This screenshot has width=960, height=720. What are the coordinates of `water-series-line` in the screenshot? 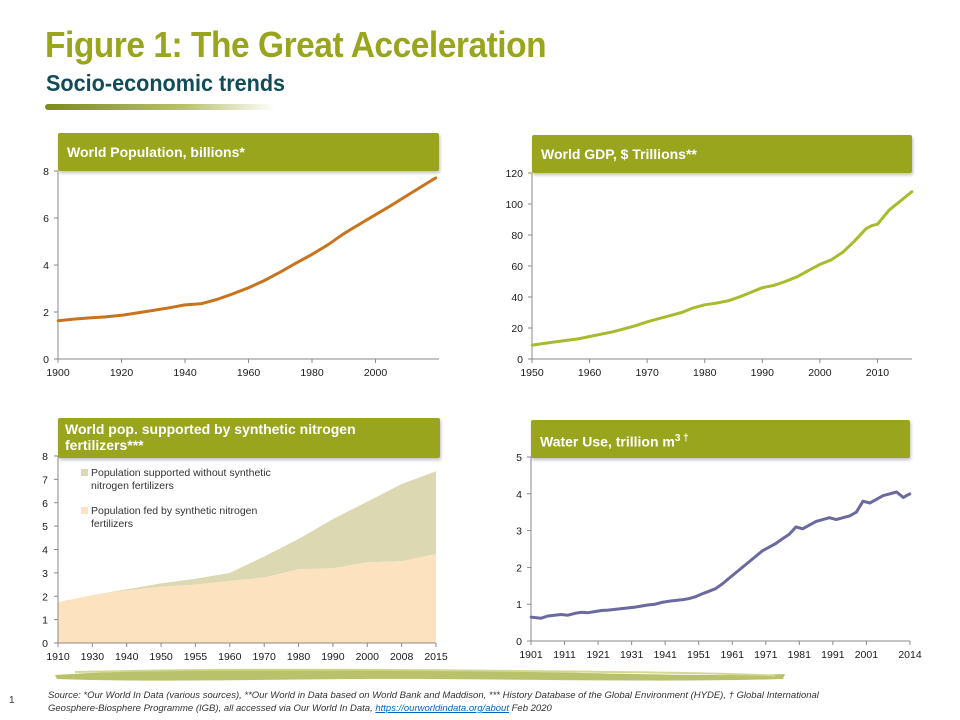 It's located at (720, 555).